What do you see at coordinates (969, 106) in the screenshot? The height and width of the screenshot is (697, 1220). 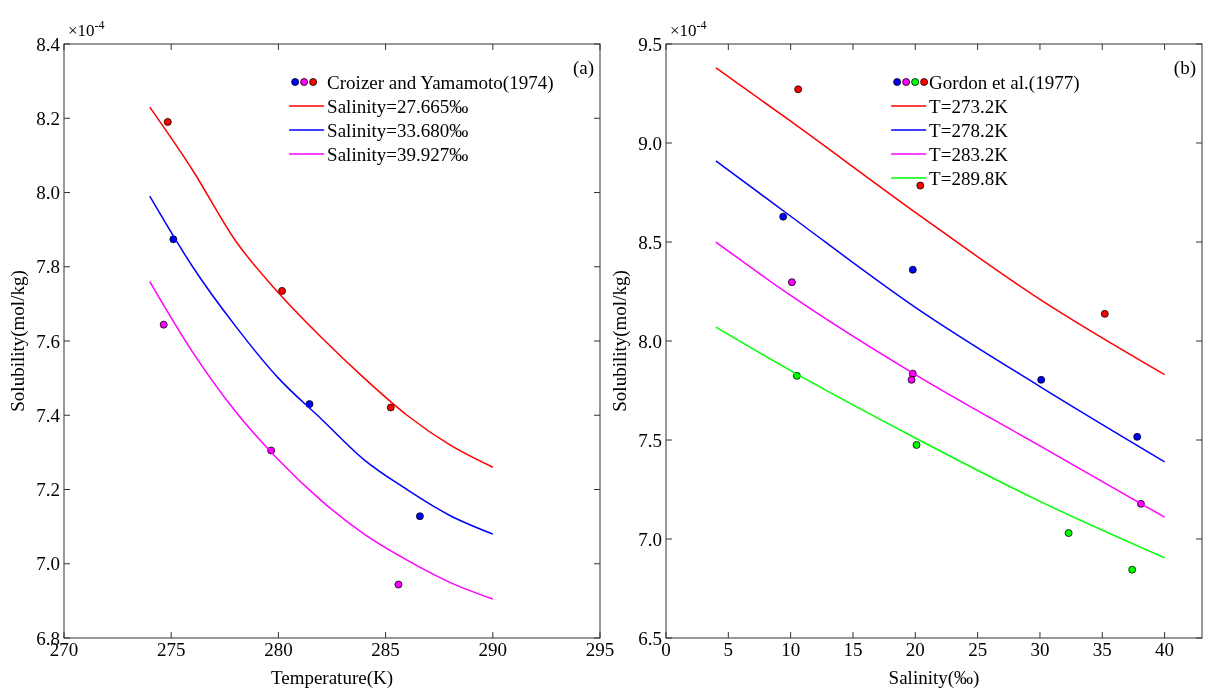 I see `legend-label: T=273.2K` at bounding box center [969, 106].